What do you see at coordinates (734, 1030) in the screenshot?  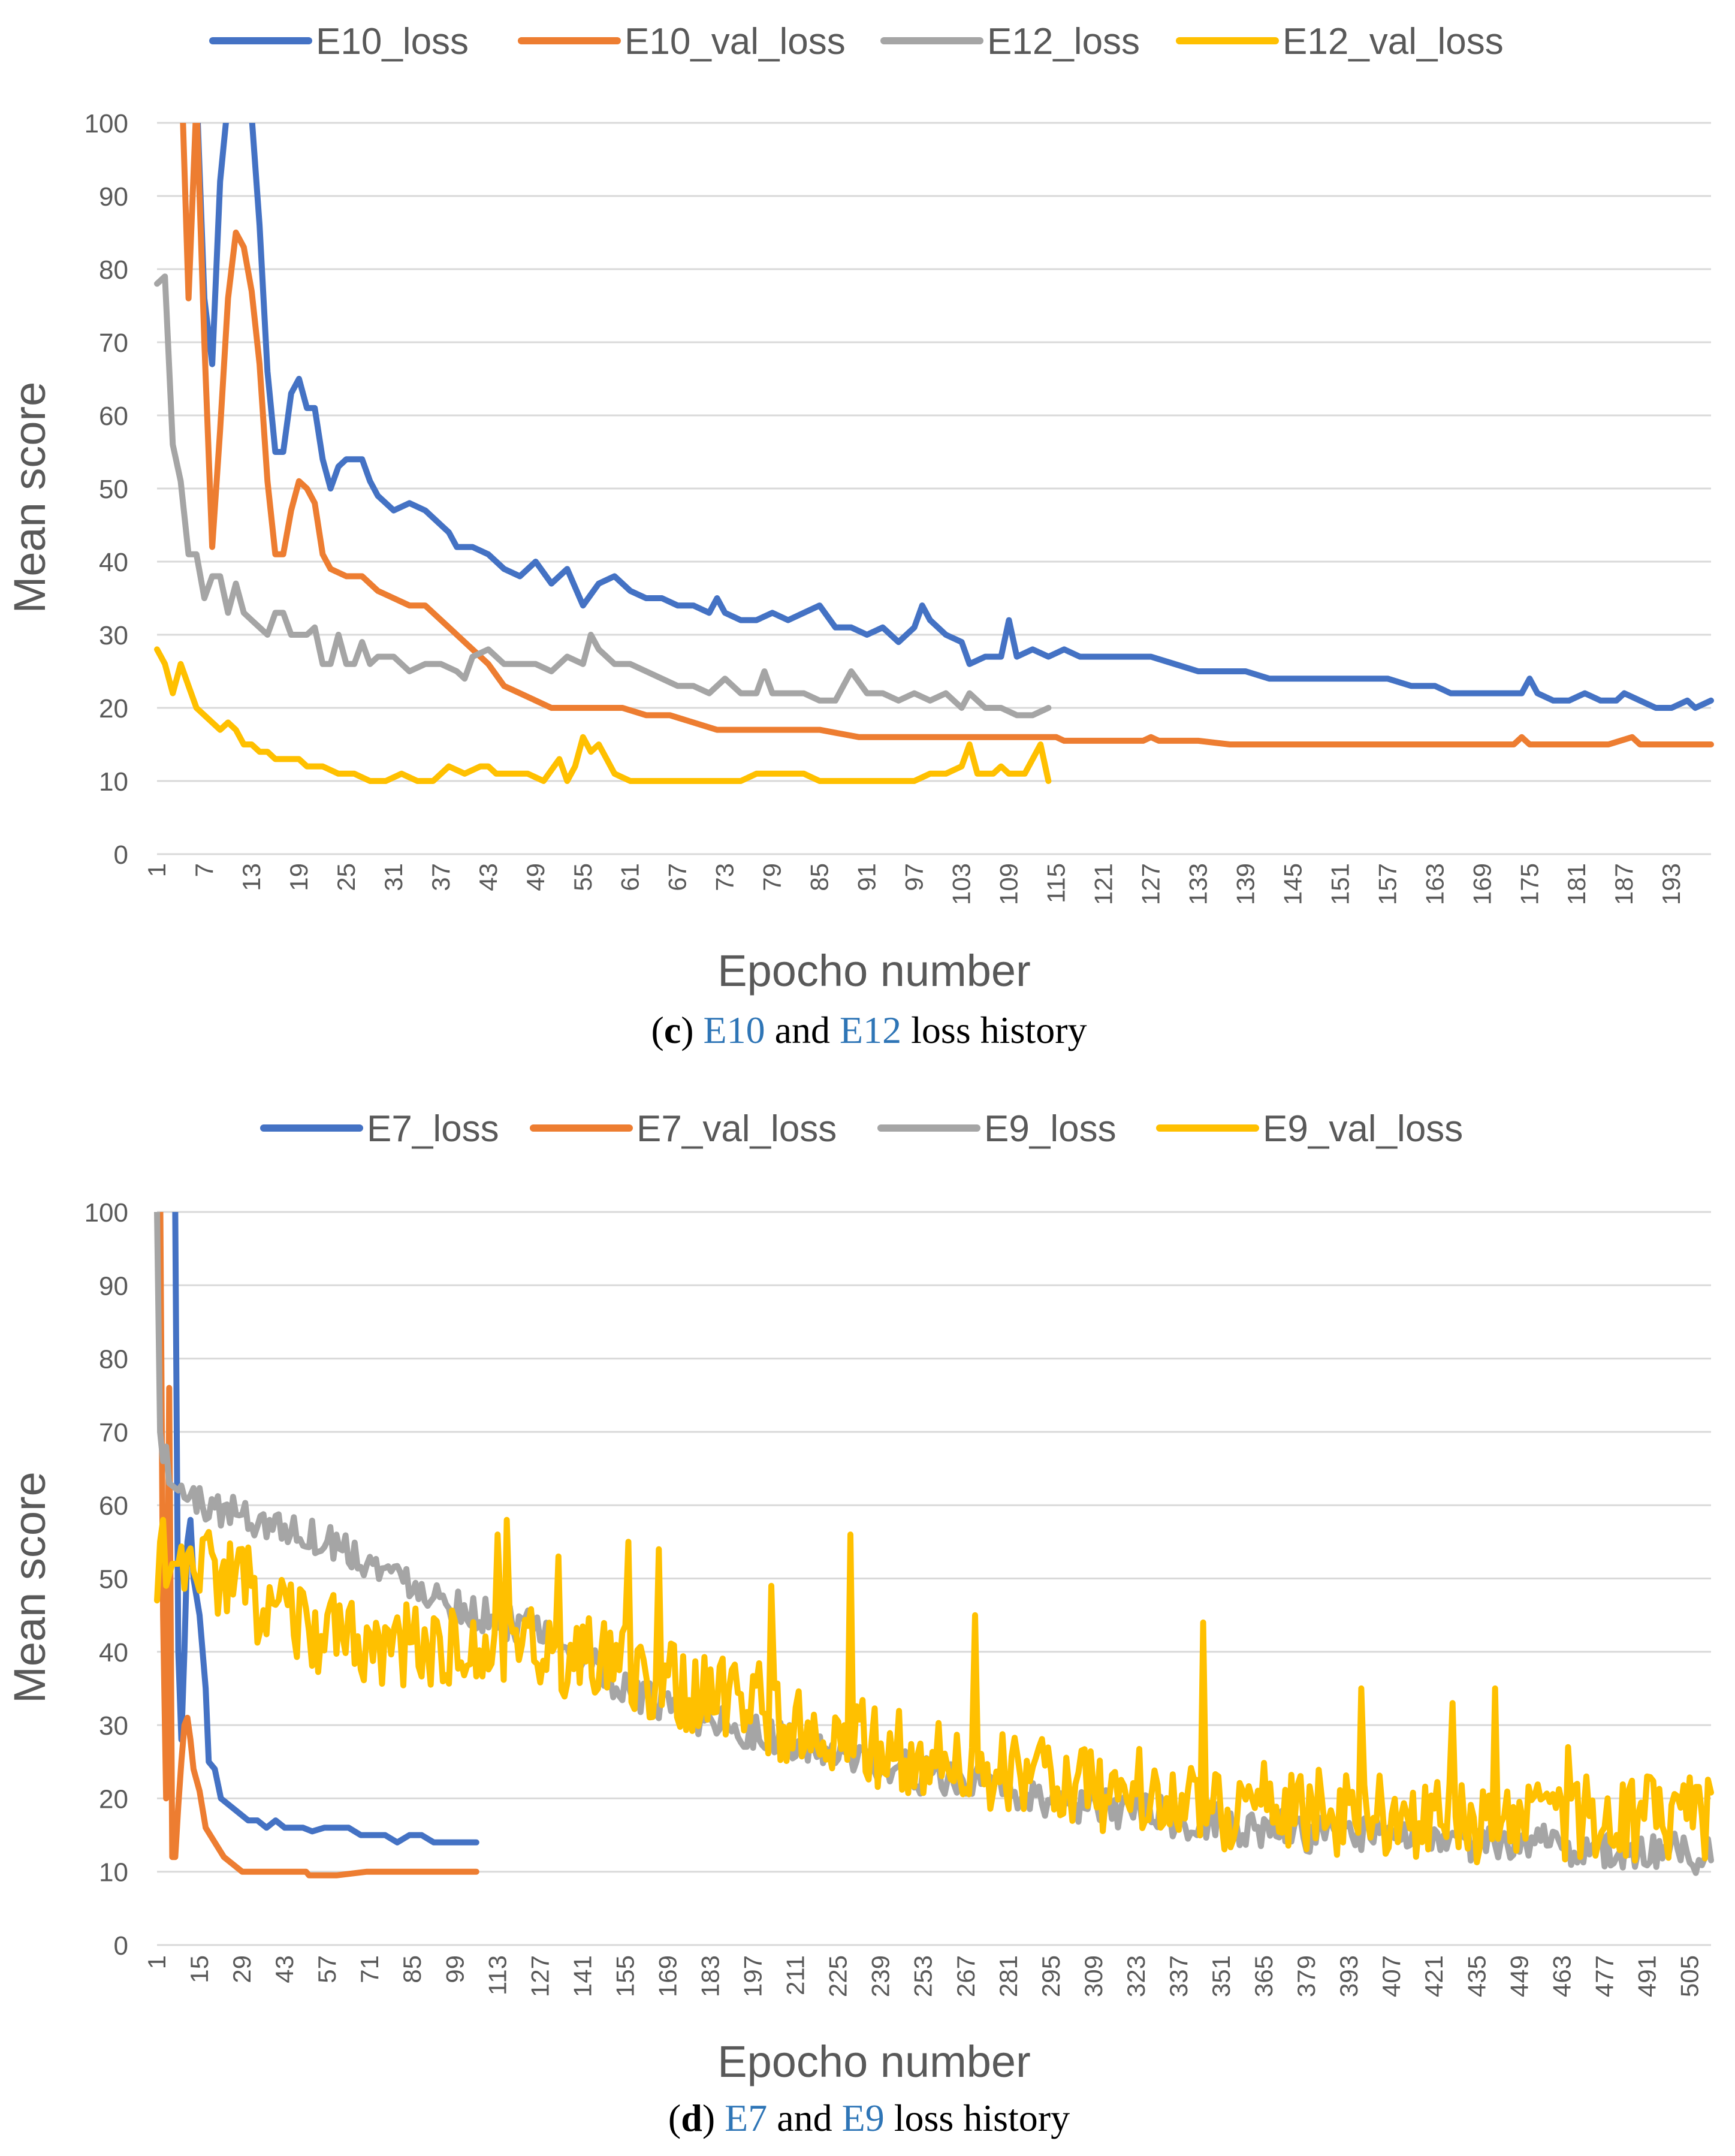 I see `caption-name-a: E10` at bounding box center [734, 1030].